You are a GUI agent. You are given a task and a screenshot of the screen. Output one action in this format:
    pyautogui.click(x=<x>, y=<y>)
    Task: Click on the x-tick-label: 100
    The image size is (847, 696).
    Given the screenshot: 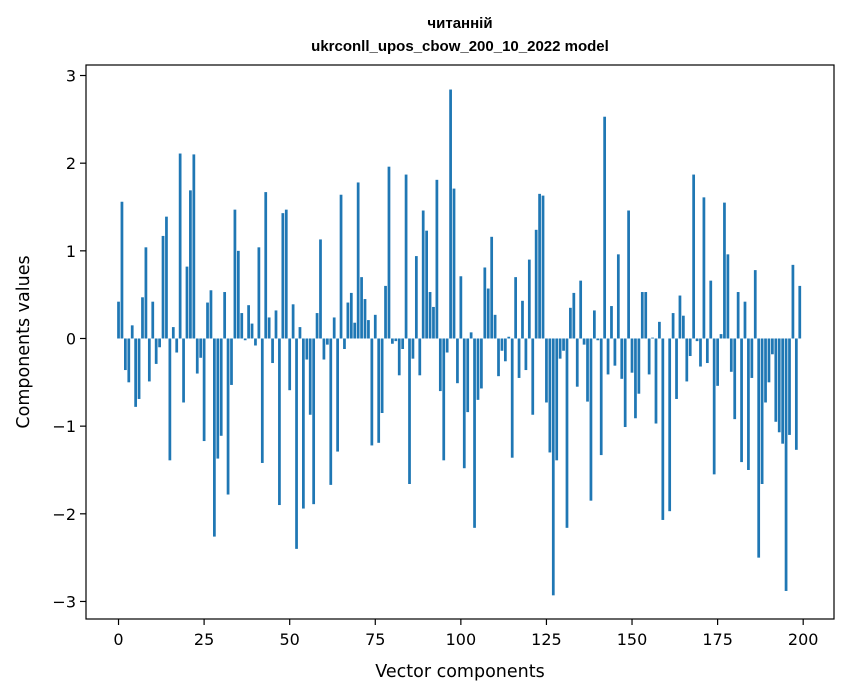 What is the action you would take?
    pyautogui.click(x=461, y=639)
    